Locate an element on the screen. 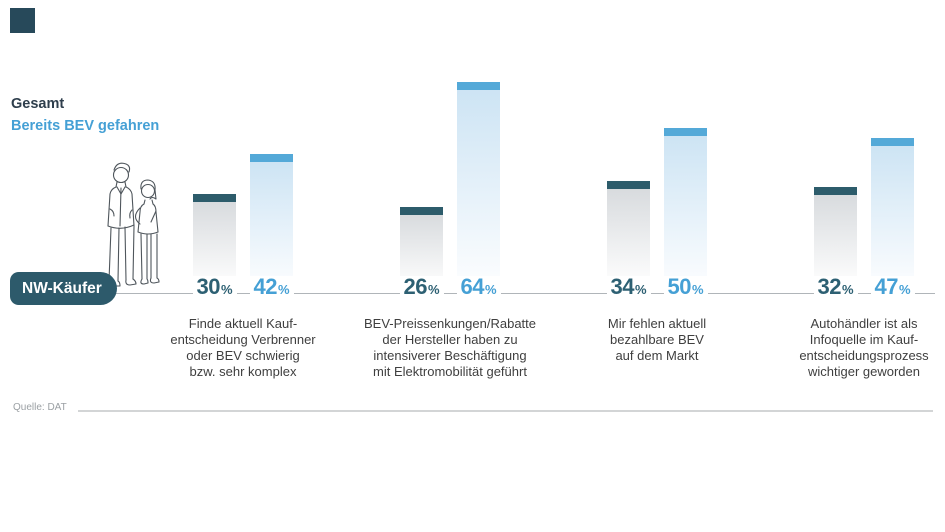 The image size is (945, 532). legend-item-bereits-bev-gefahren: Bereits BEV gefahren is located at coordinates (85, 126).